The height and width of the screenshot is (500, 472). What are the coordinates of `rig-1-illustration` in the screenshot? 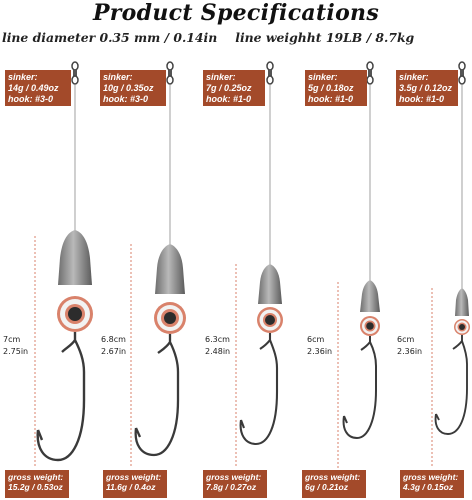 It's located at (63, 264).